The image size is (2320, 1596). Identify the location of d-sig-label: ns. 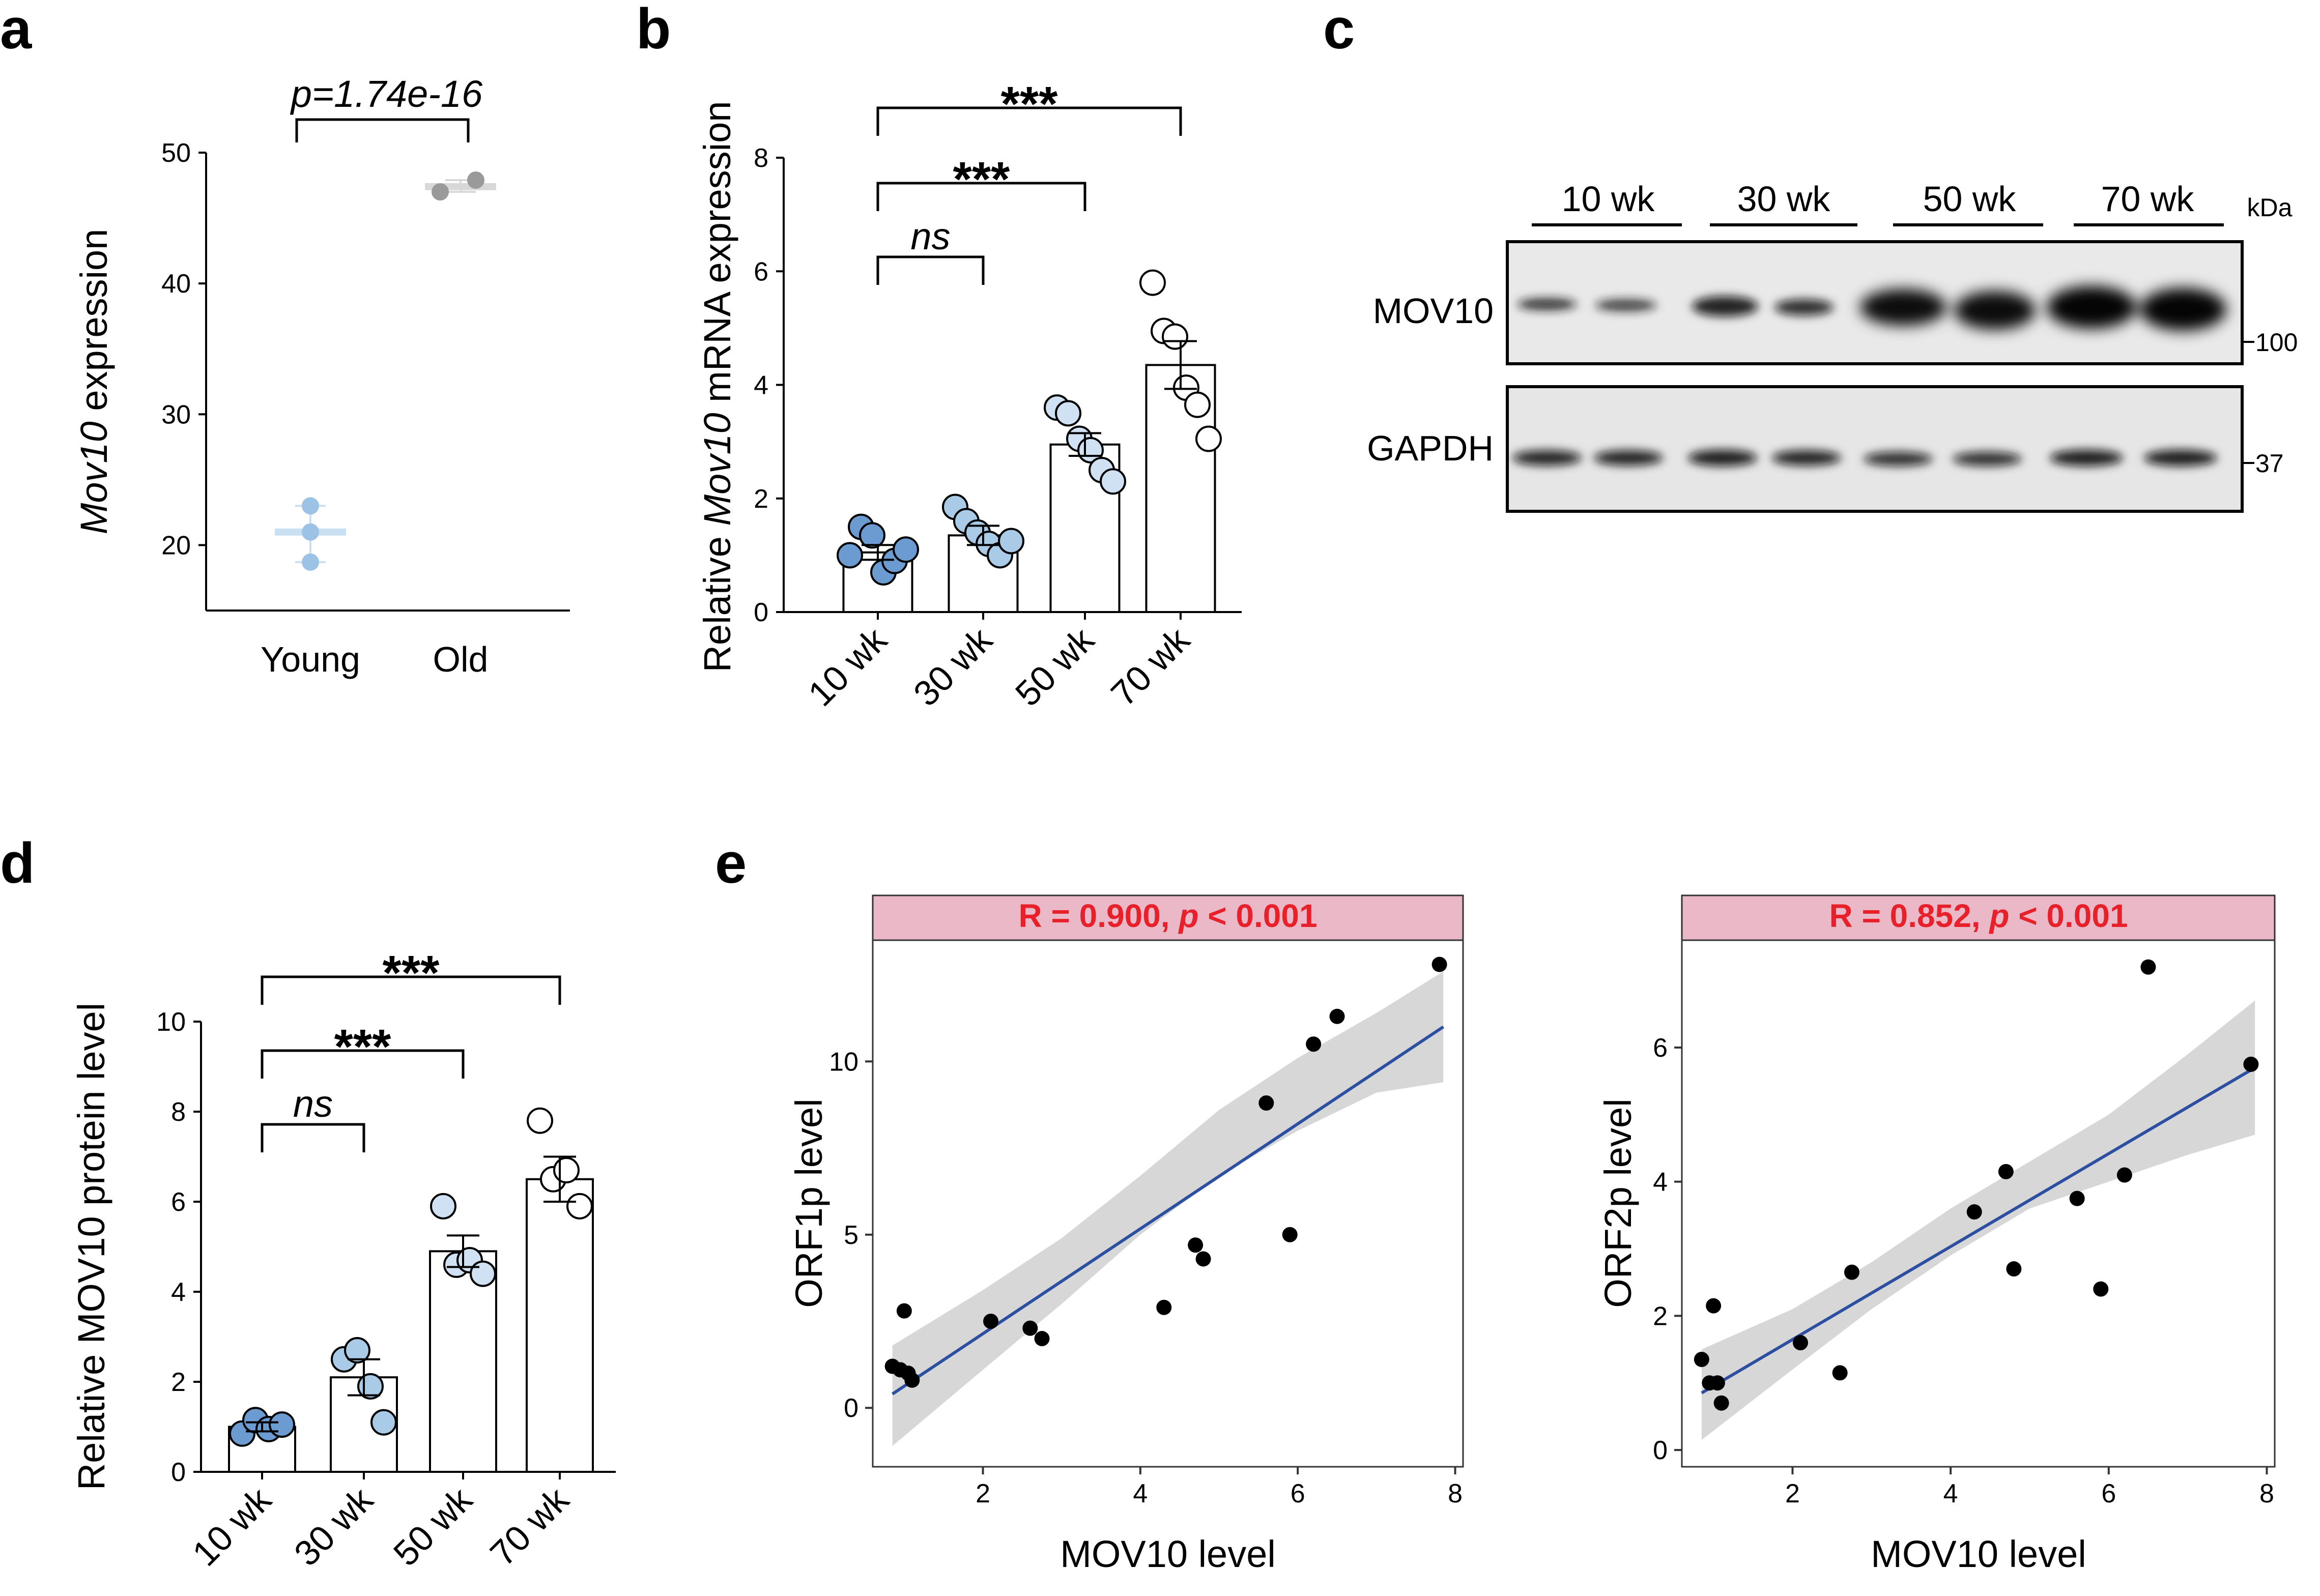
(313, 1104).